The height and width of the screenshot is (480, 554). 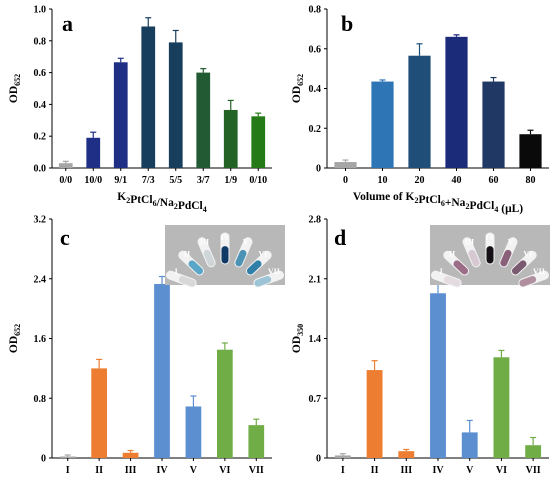 I want to click on x-tick-label: 0/10, so click(x=258, y=180).